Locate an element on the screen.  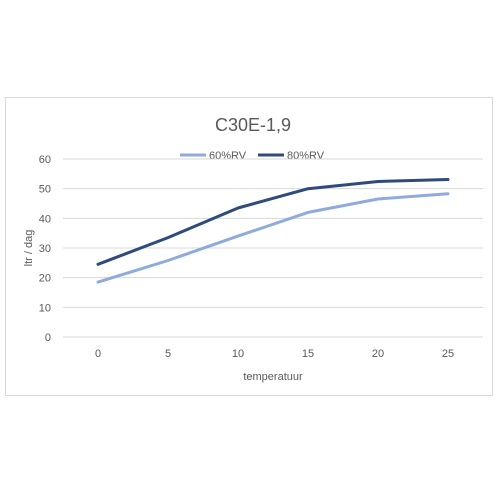
y-tick-label: 10 is located at coordinates (45, 308).